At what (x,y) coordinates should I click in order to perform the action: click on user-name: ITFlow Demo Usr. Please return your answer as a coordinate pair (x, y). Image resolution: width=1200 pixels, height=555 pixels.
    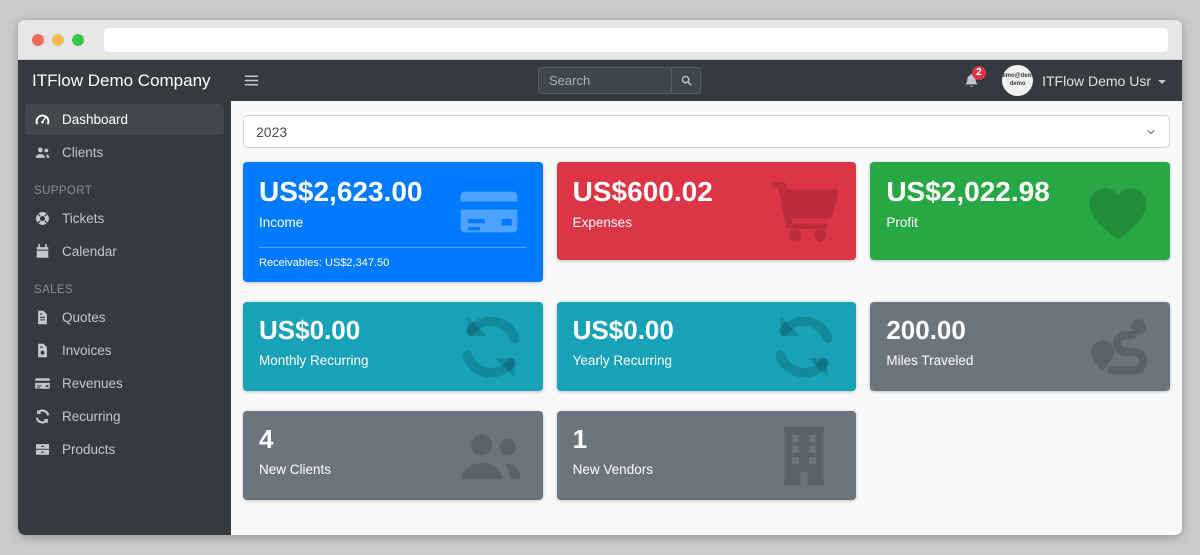
    Looking at the image, I should click on (1096, 80).